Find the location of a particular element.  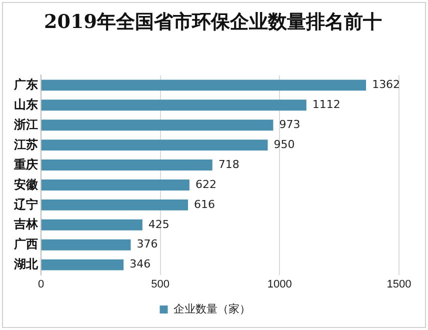

data-label: 622 is located at coordinates (205, 184).